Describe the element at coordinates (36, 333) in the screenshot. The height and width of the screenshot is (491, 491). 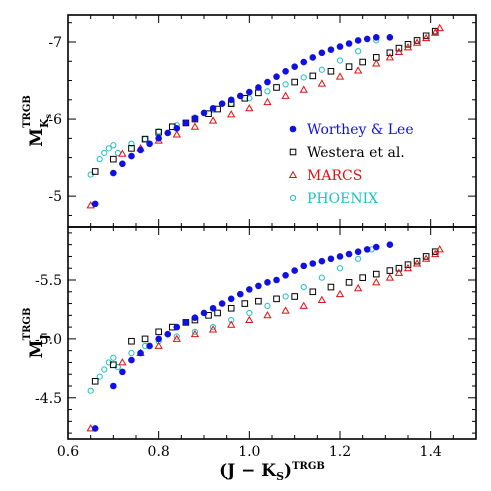
I see `bottom-y-axis-title: MJ TRGB` at that location.